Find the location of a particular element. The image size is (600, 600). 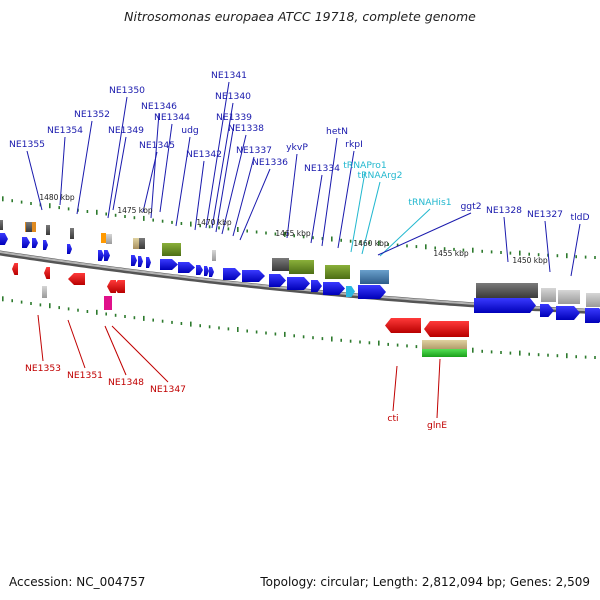

top-gene-label: NE1352 is located at coordinates (92, 114).